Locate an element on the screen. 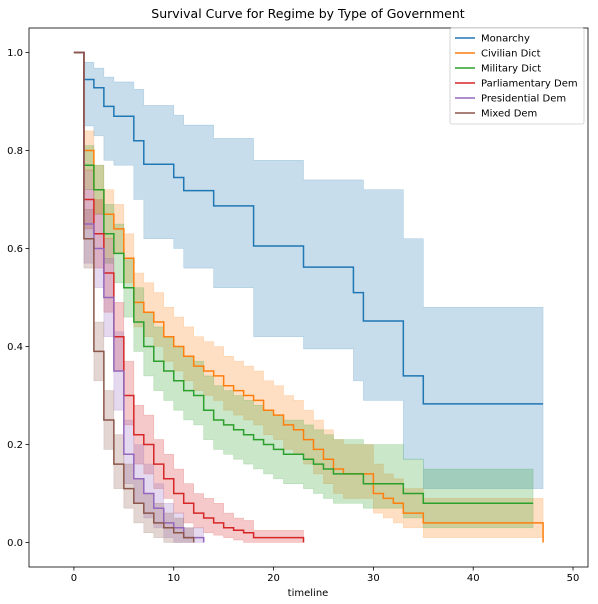  x-axis-ticks: 0 10 20 30 40 50 is located at coordinates (325, 575).